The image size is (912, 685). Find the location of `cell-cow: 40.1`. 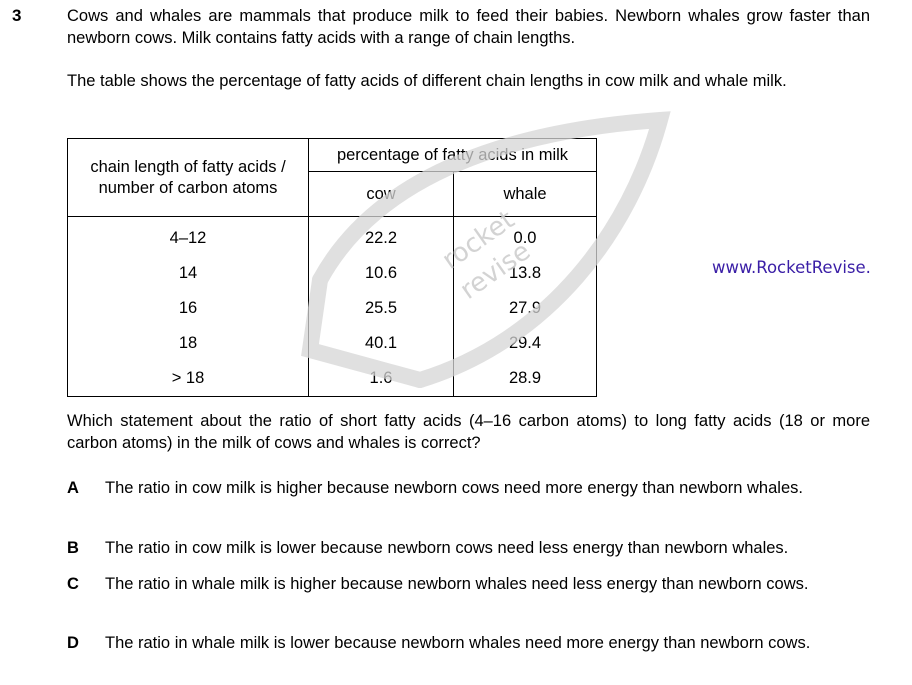

cell-cow: 40.1 is located at coordinates (381, 343).